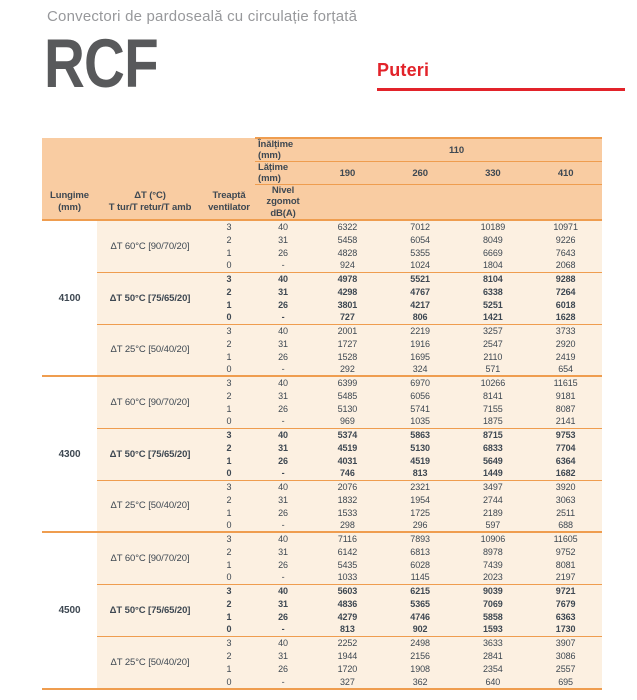 This screenshot has height=700, width=637. I want to click on power-value-cell: 746, so click(347, 474).